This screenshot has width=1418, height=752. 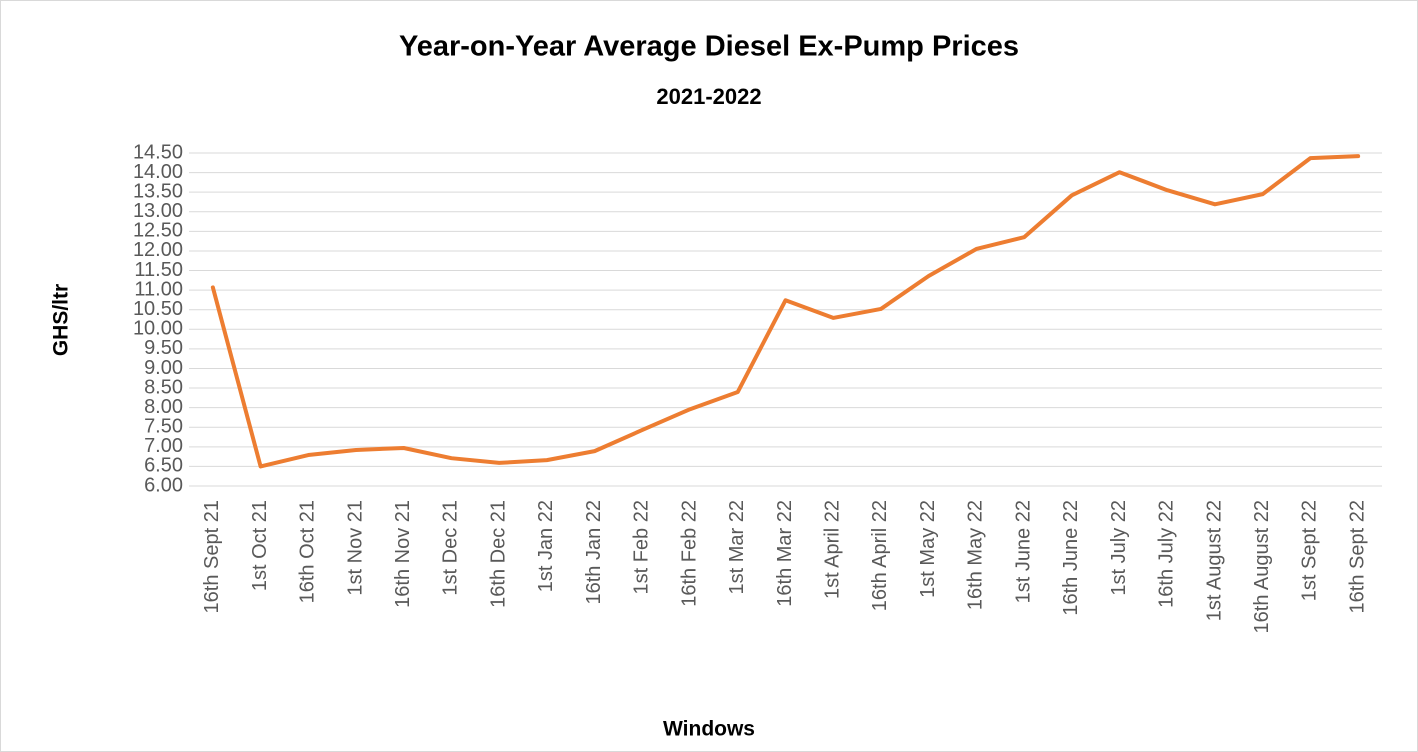 I want to click on x-tick-label: 16th August 22, so click(x=1262, y=566).